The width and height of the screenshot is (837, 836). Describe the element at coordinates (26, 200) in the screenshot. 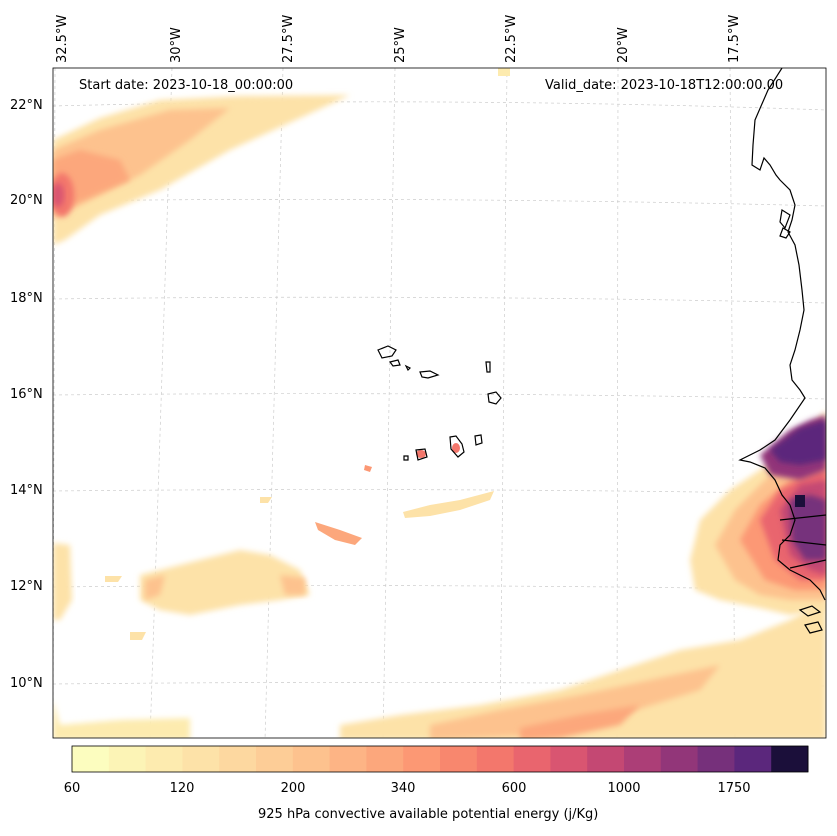

I see `lat-label-20n: 20°N` at that location.